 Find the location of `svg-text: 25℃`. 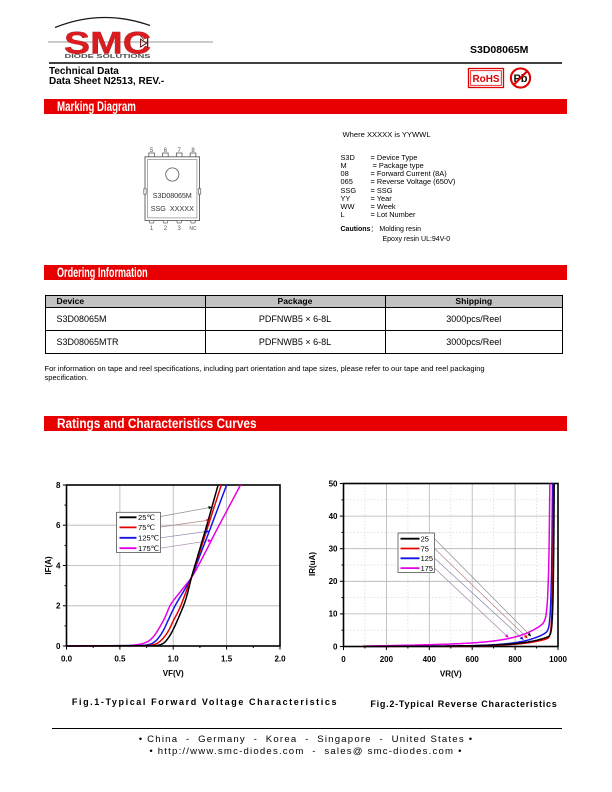

svg-text: 25℃ is located at coordinates (146, 517).